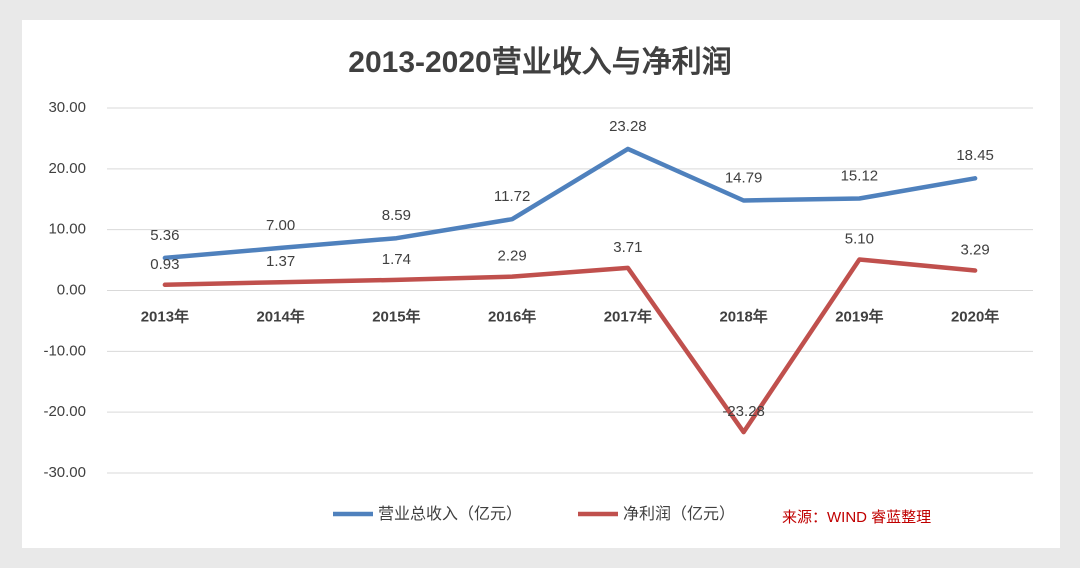 The height and width of the screenshot is (568, 1080). What do you see at coordinates (280, 261) in the screenshot?
I see `data-label: 1.37` at bounding box center [280, 261].